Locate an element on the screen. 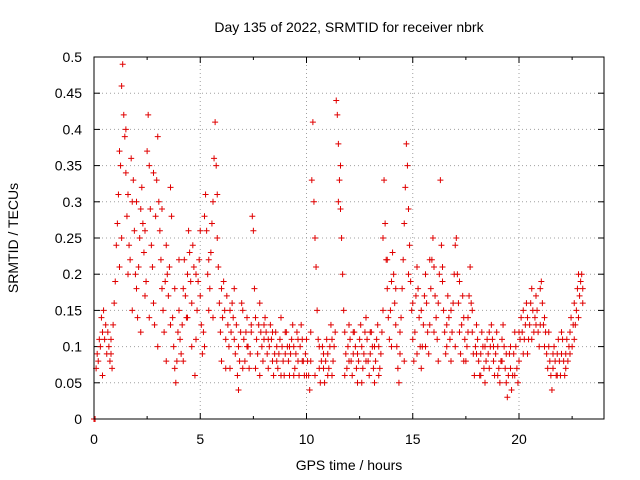  y-tick-label: 0.4 is located at coordinates (73, 129).